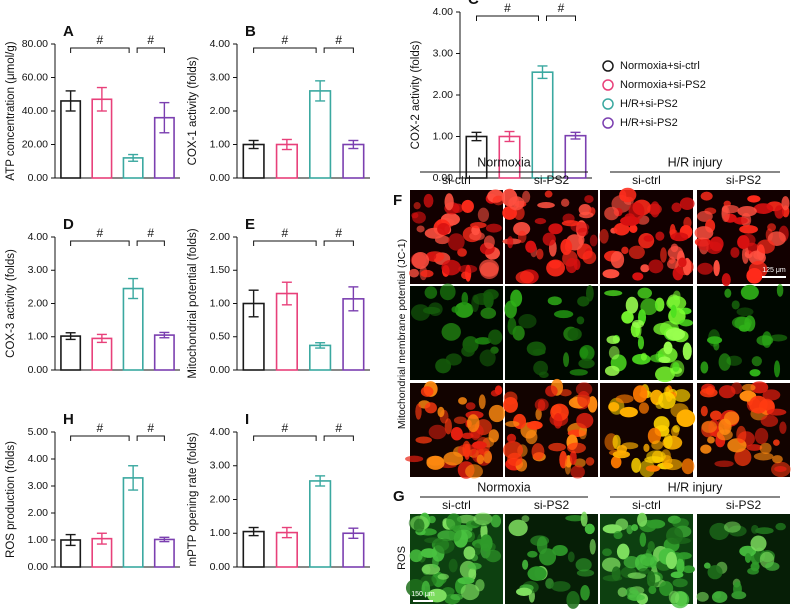 The image size is (794, 612). I want to click on scale-bar-label: 150 μm, so click(423, 594).